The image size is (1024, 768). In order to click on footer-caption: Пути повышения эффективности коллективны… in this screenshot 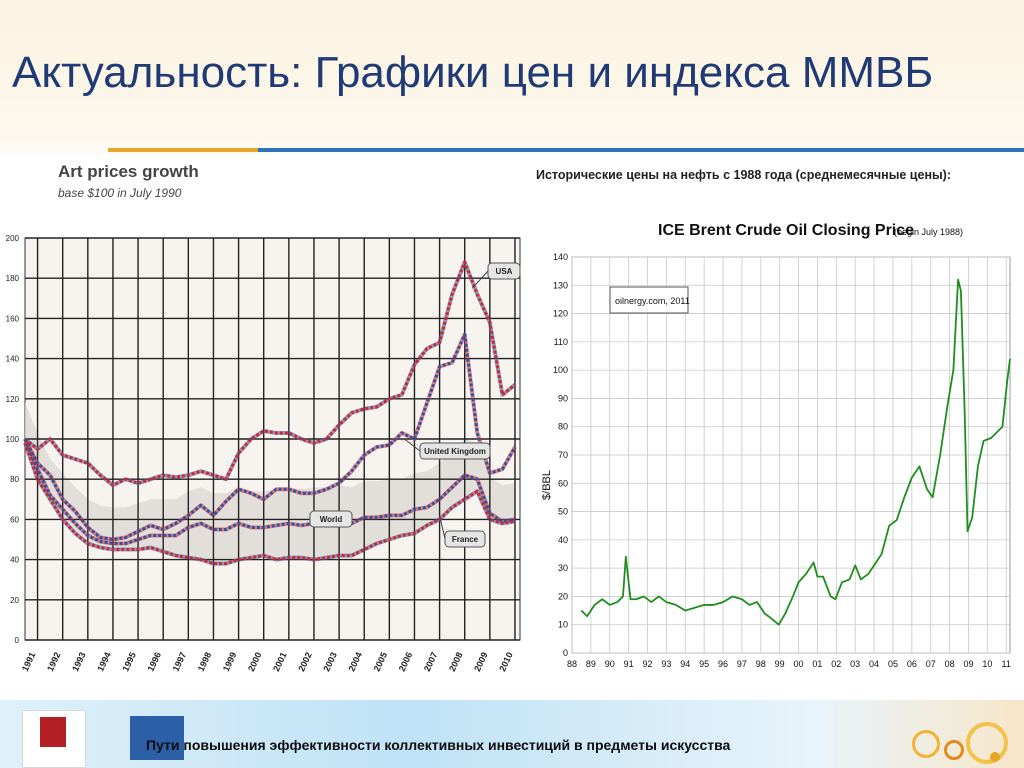, I will do `click(438, 745)`.